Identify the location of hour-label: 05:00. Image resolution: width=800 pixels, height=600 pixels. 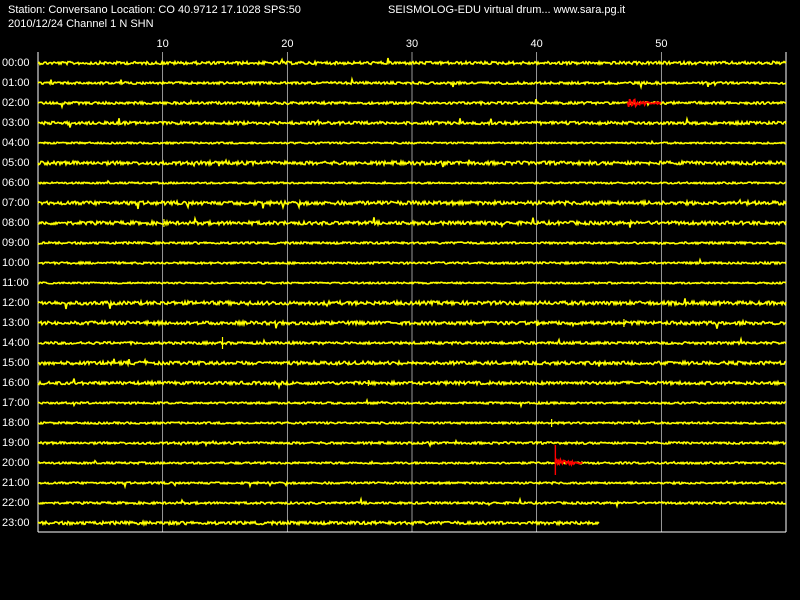
(16, 163).